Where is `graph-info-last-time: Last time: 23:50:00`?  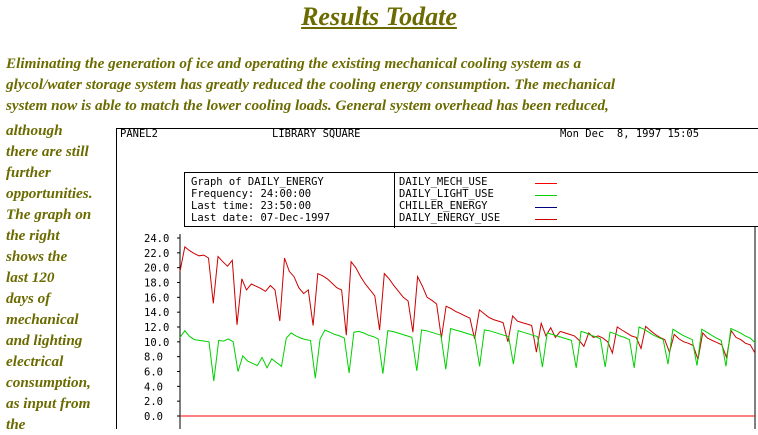 graph-info-last-time: Last time: 23:50:00 is located at coordinates (251, 206).